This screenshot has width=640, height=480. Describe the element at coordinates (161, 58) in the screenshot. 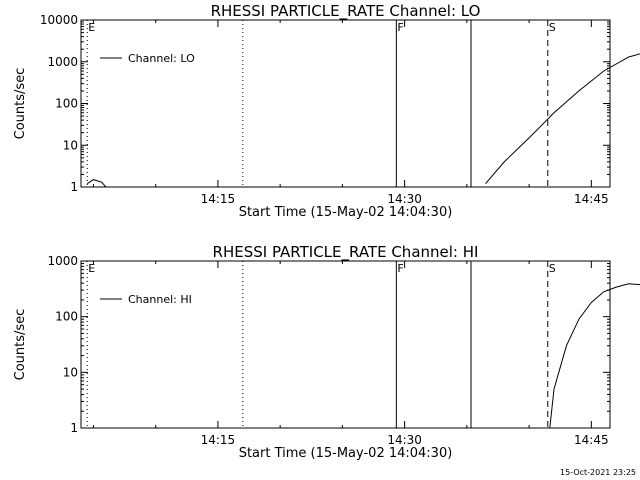

I see `legend-label: Channel: LO` at that location.